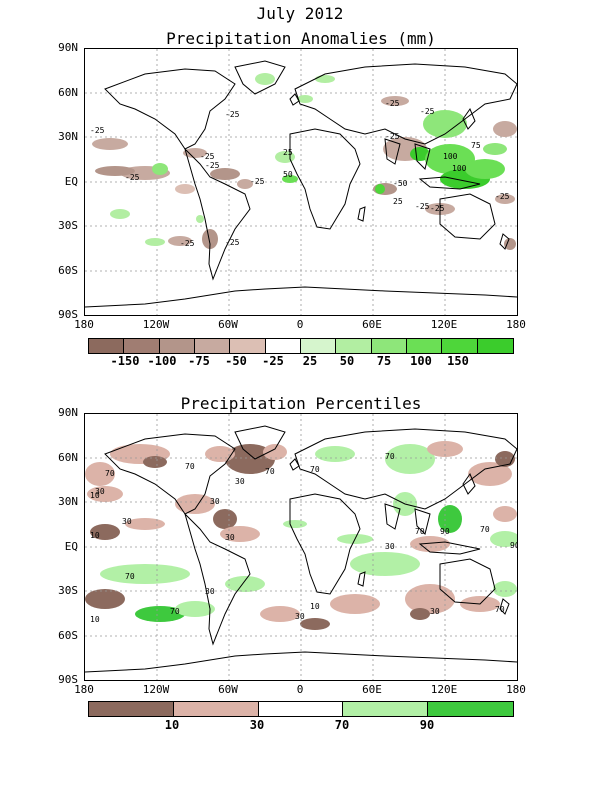 The width and height of the screenshot is (600, 800). What do you see at coordinates (450, 156) in the screenshot?
I see `anomaly-contour-label: 100` at bounding box center [450, 156].